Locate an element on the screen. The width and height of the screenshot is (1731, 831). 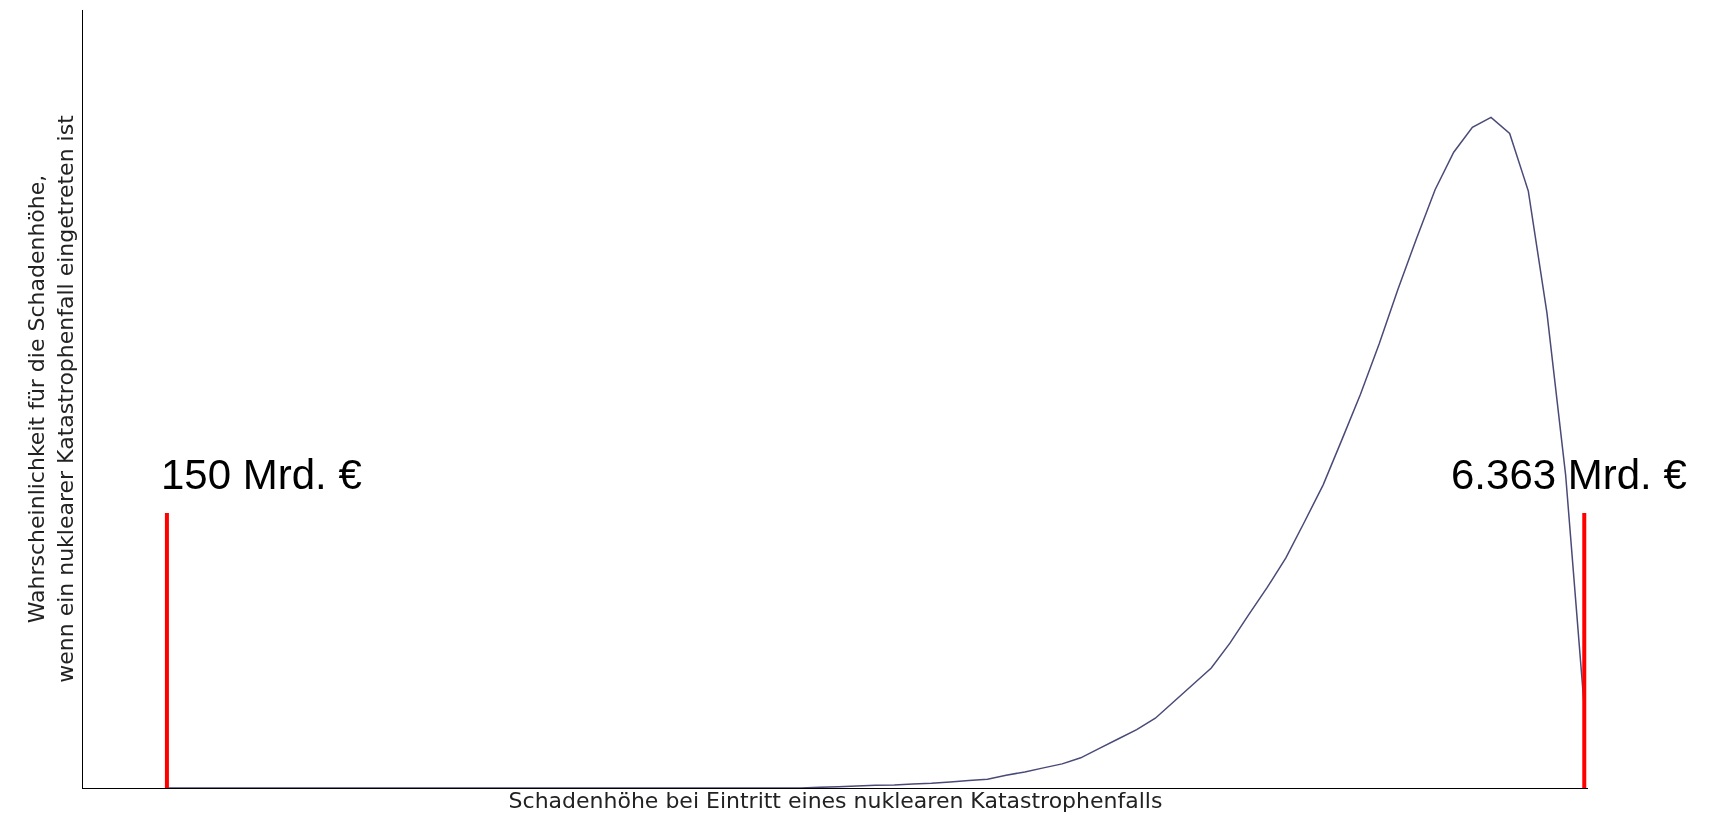
annotation: 6.363 Mrd. € is located at coordinates (1569, 474).